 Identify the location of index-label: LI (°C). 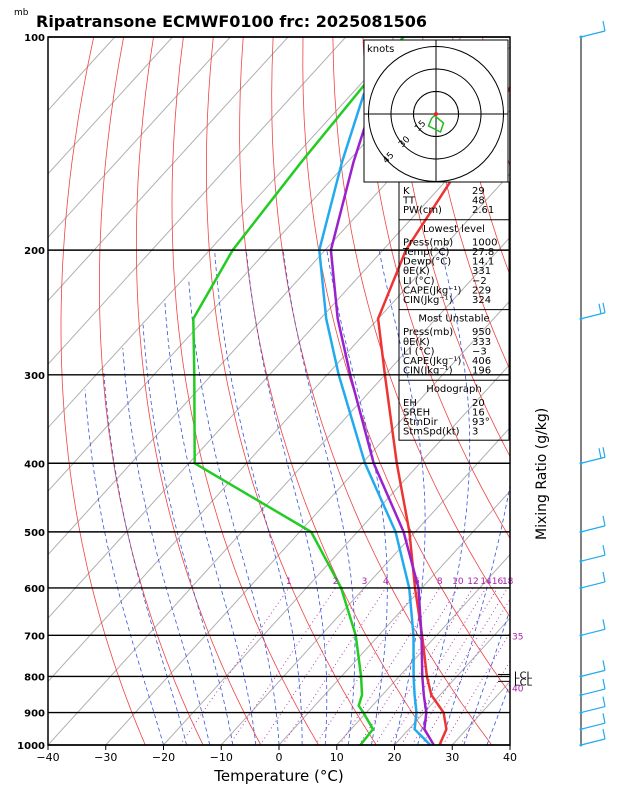
(419, 351).